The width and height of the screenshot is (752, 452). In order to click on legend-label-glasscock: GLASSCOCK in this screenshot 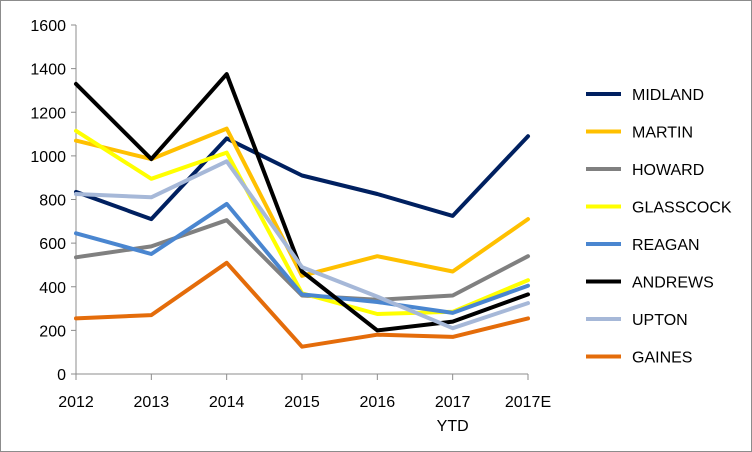, I will do `click(682, 208)`.